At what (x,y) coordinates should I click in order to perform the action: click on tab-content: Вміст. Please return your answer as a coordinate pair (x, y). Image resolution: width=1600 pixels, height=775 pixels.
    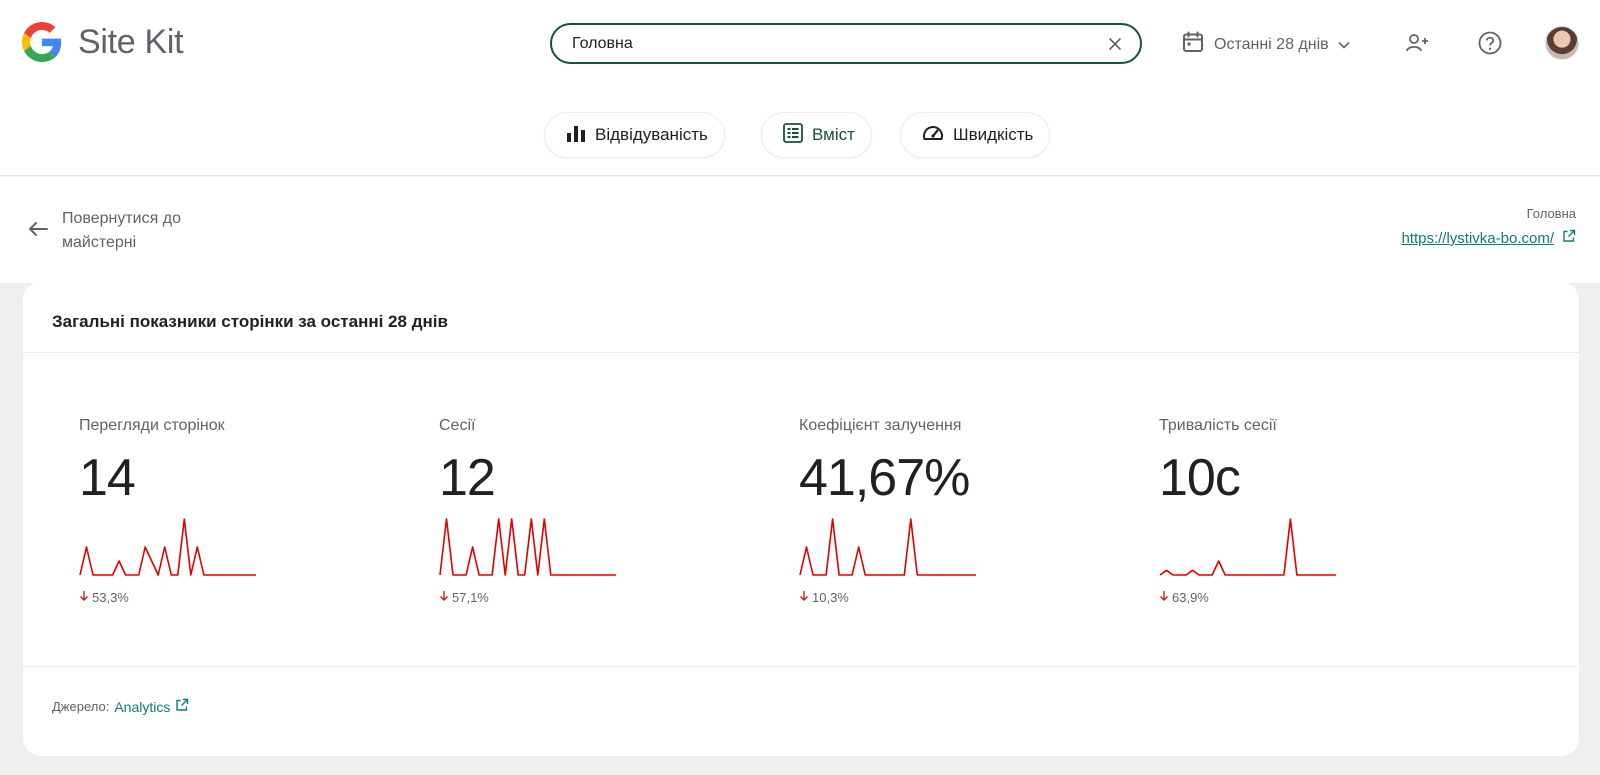
    Looking at the image, I should click on (816, 135).